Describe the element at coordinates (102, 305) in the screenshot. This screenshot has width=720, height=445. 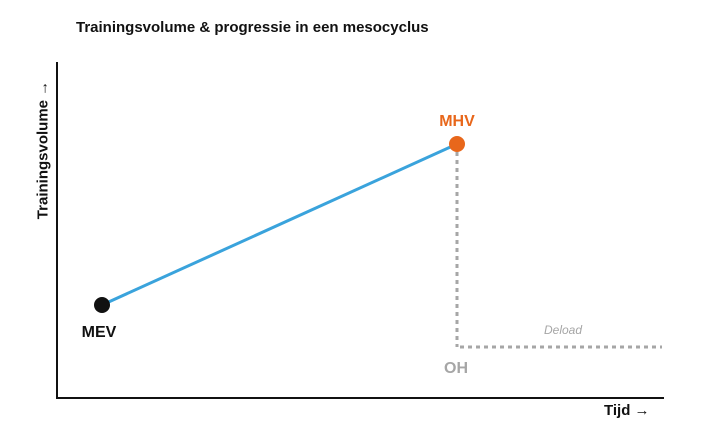
I see `mev-point` at that location.